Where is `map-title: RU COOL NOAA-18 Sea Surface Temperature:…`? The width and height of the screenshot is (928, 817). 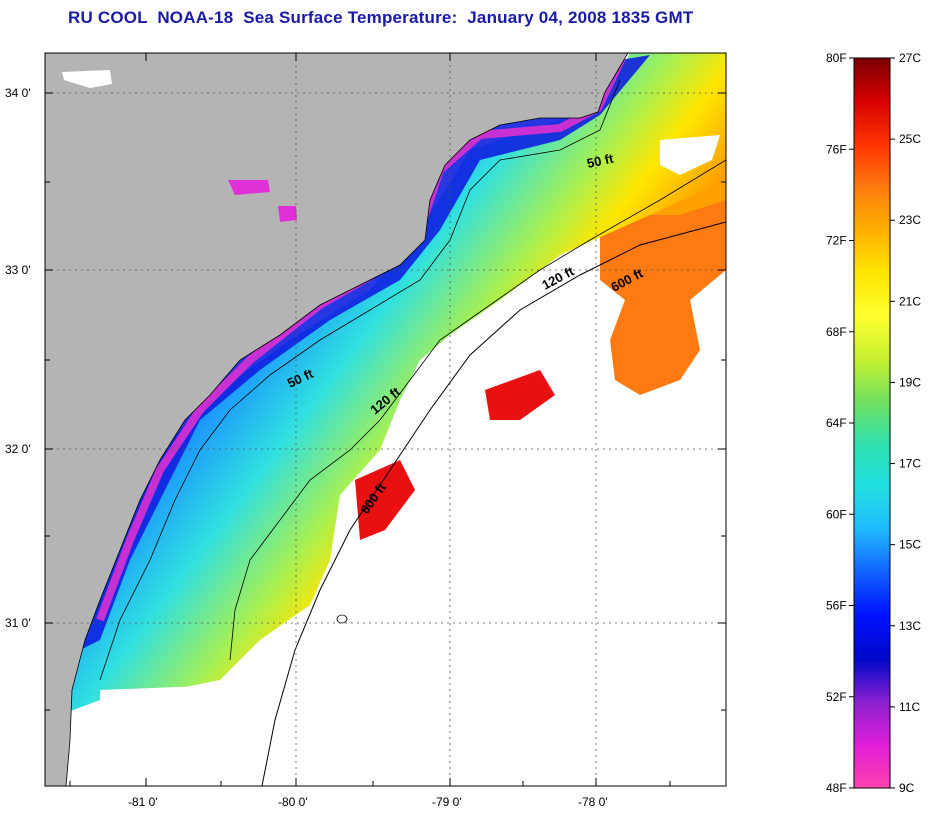
map-title: RU COOL NOAA-18 Sea Surface Temperature:… is located at coordinates (381, 17).